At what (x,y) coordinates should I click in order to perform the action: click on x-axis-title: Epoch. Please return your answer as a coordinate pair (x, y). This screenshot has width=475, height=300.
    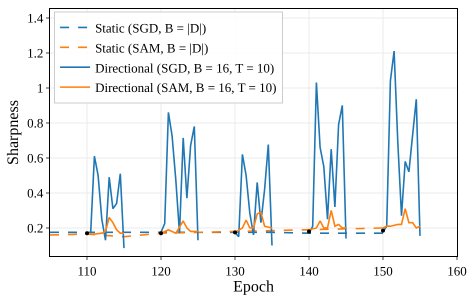
    Looking at the image, I should click on (253, 287).